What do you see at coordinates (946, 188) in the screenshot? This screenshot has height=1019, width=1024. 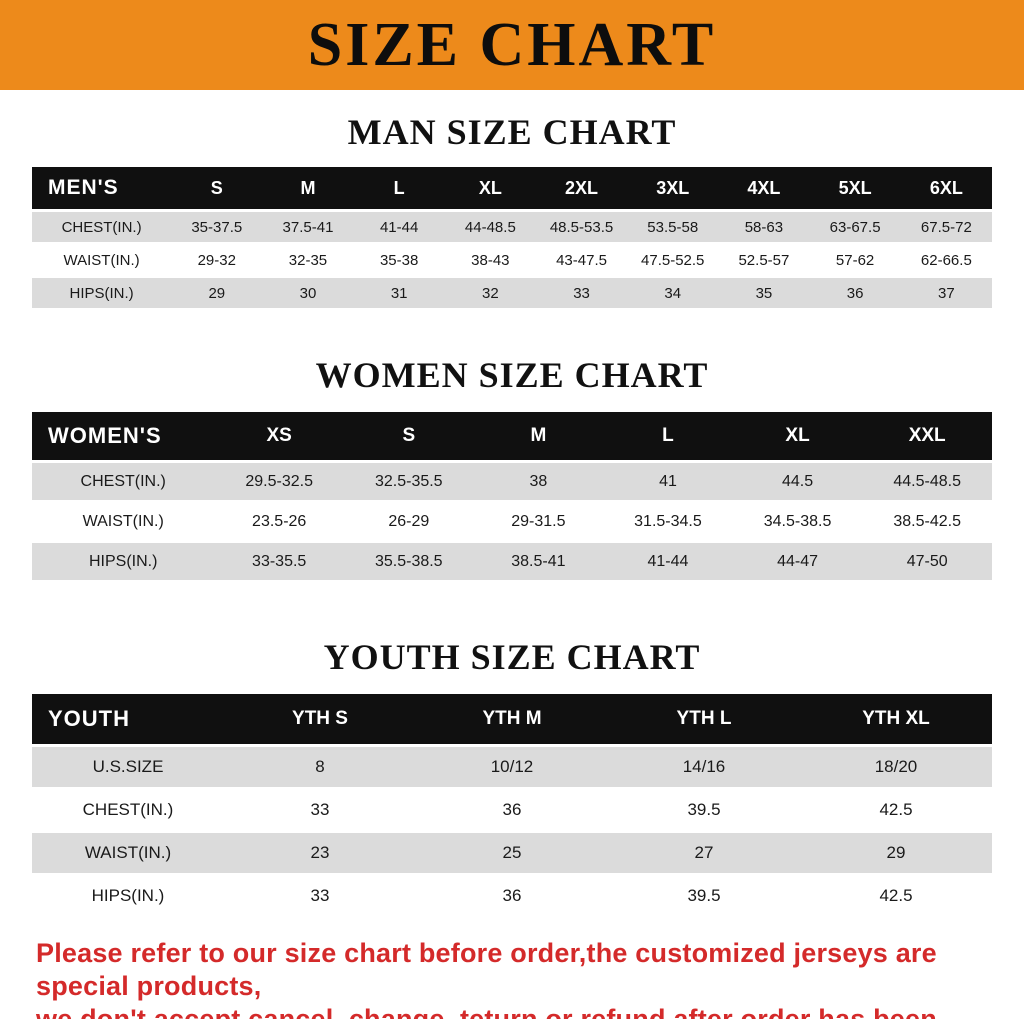 I see `size-column-header: 6XL` at bounding box center [946, 188].